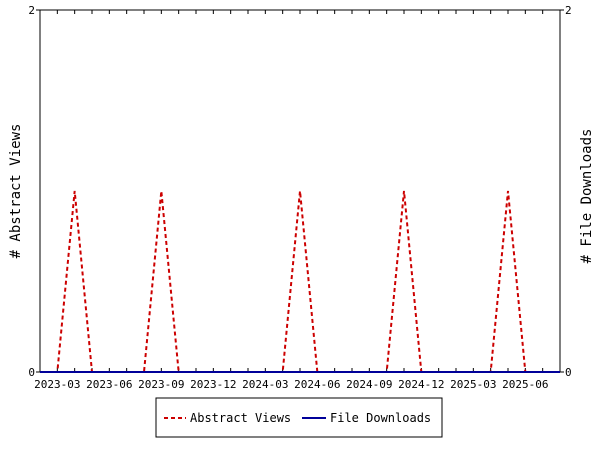 Image resolution: width=600 pixels, height=450 pixels. What do you see at coordinates (31, 372) in the screenshot?
I see `y-left-tick-label: 0` at bounding box center [31, 372].